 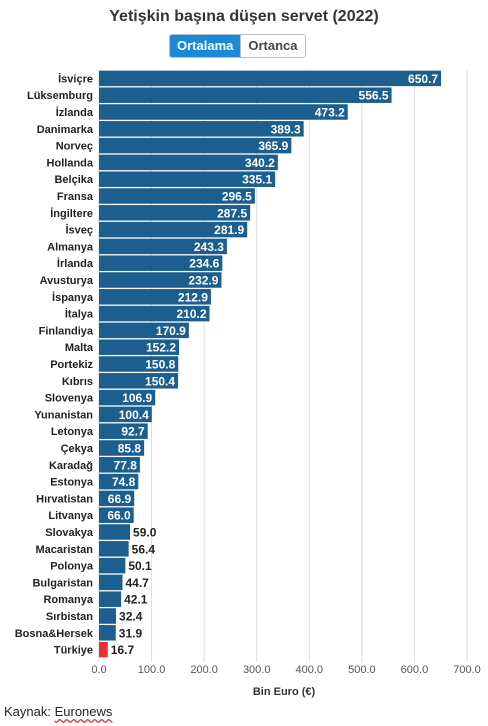 What do you see at coordinates (467, 670) in the screenshot?
I see `x-tick-label: 700.0` at bounding box center [467, 670].